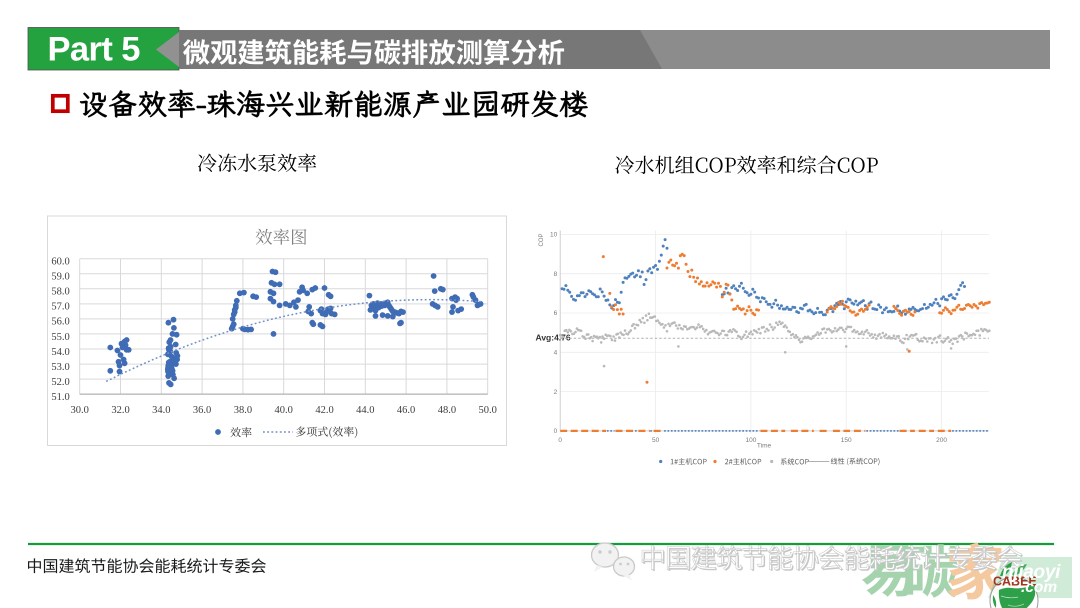 The image size is (1080, 608). What do you see at coordinates (1015, 582) in the screenshot?
I see `svg-text: CABEE` at bounding box center [1015, 582].